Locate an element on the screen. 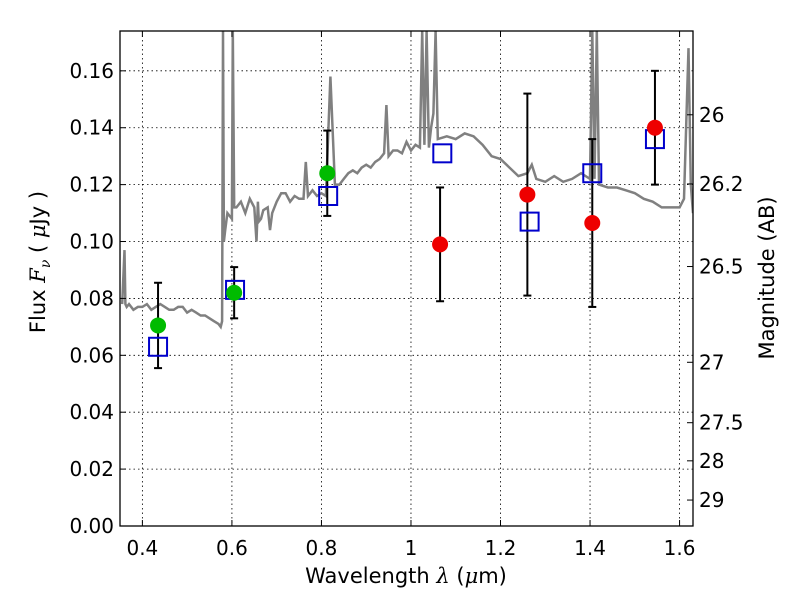 This screenshot has height=600, width=800. magnitude-tick-label: 26.2 is located at coordinates (721, 184).